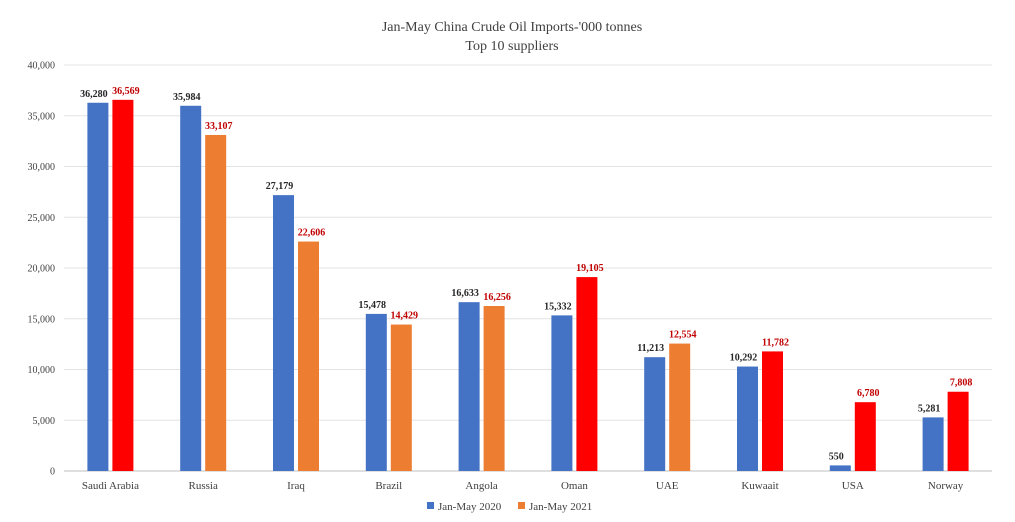 The image size is (1015, 522). I want to click on y-tick-label: 25,000, so click(42, 218).